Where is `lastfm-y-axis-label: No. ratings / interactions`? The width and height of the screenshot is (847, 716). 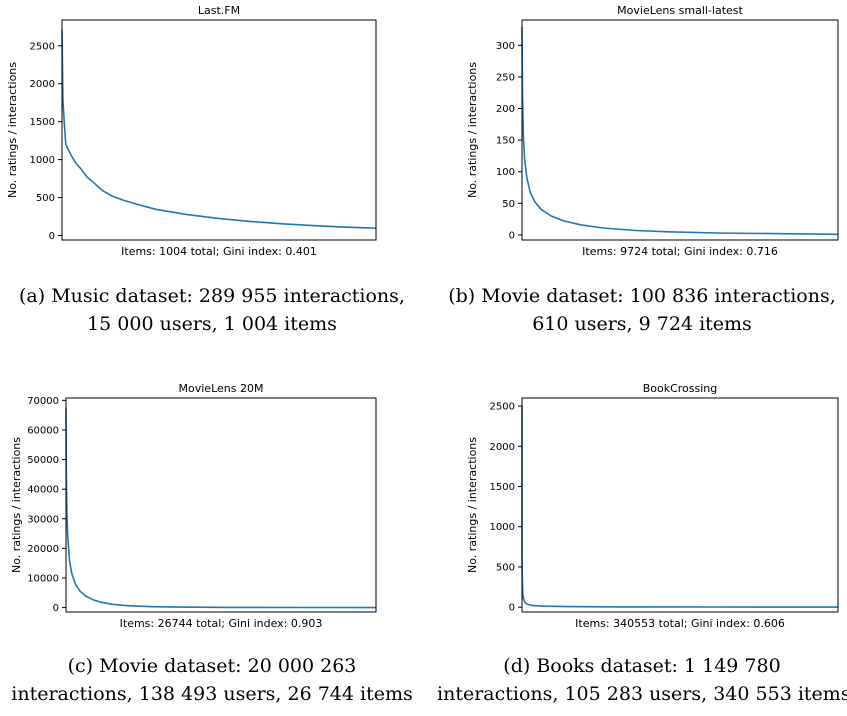
lastfm-y-axis-label: No. ratings / interactions is located at coordinates (12, 130).